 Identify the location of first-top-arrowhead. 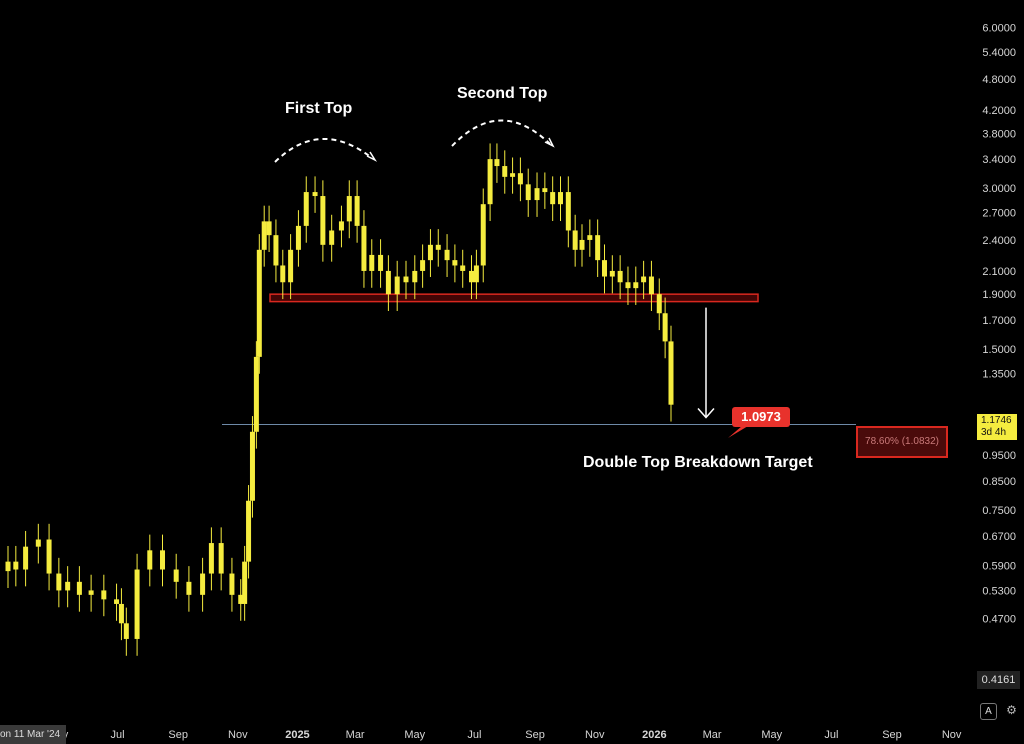
(372, 156).